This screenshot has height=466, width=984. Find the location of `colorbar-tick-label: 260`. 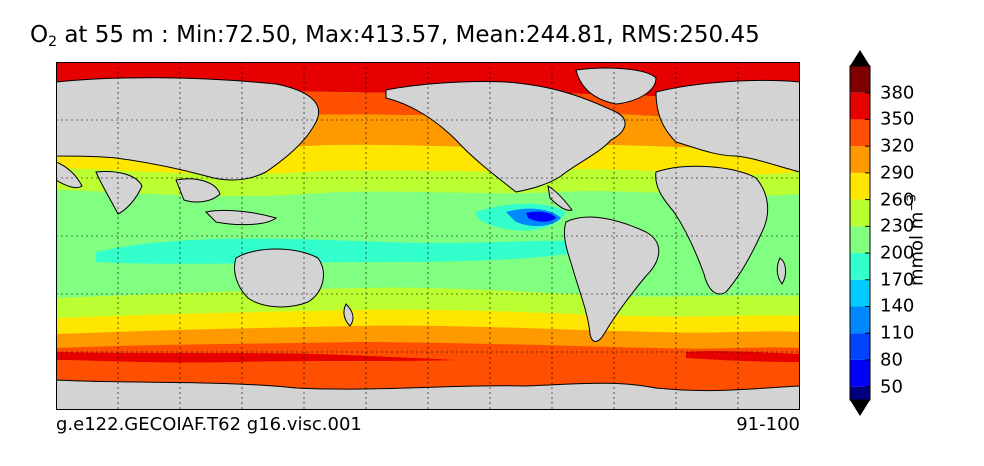

colorbar-tick-label: 260 is located at coordinates (897, 200).